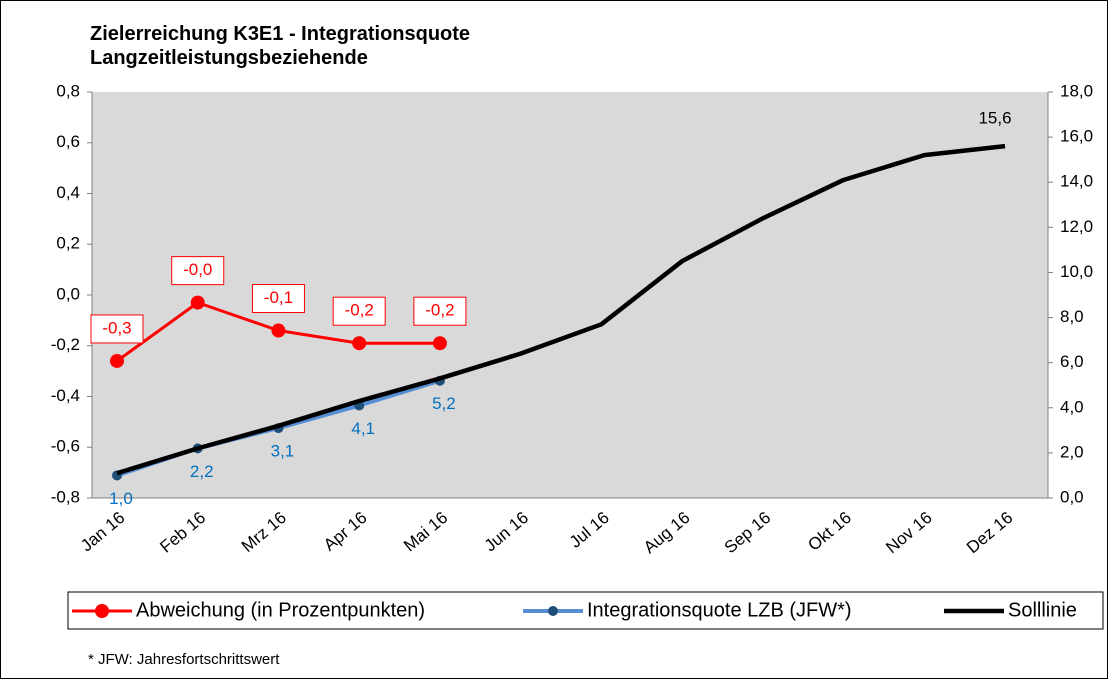 The image size is (1108, 679). I want to click on y-tick-label: 0,2, so click(68, 243).